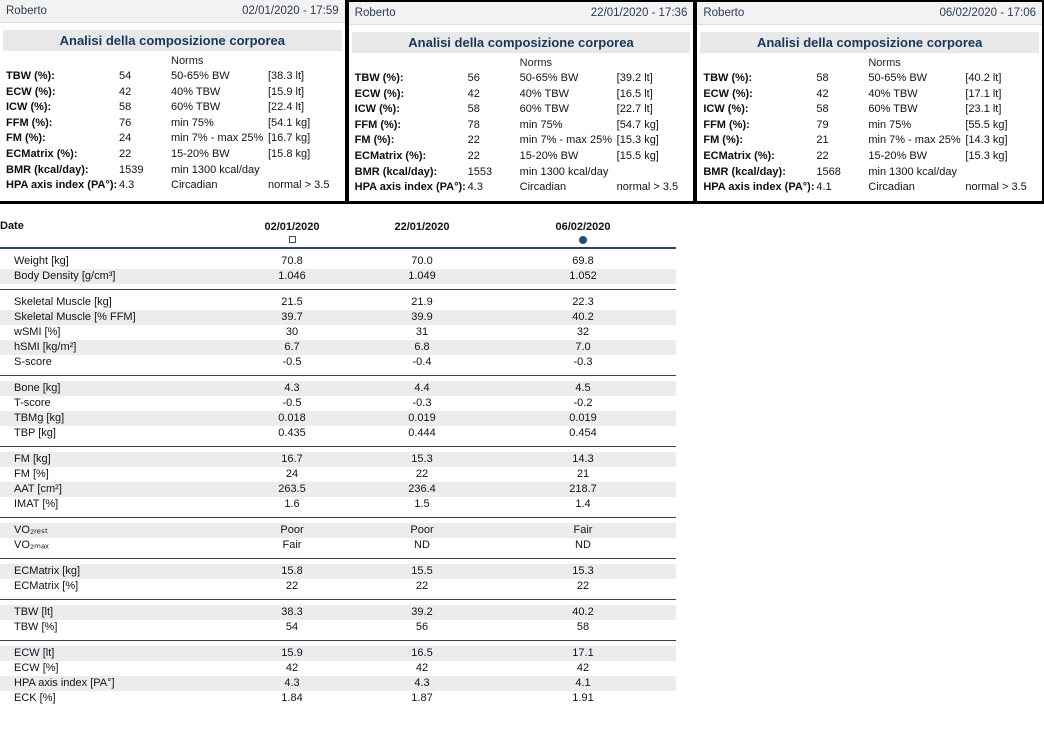 The height and width of the screenshot is (732, 1044). Describe the element at coordinates (724, 13) in the screenshot. I see `patient-name: Roberto` at that location.